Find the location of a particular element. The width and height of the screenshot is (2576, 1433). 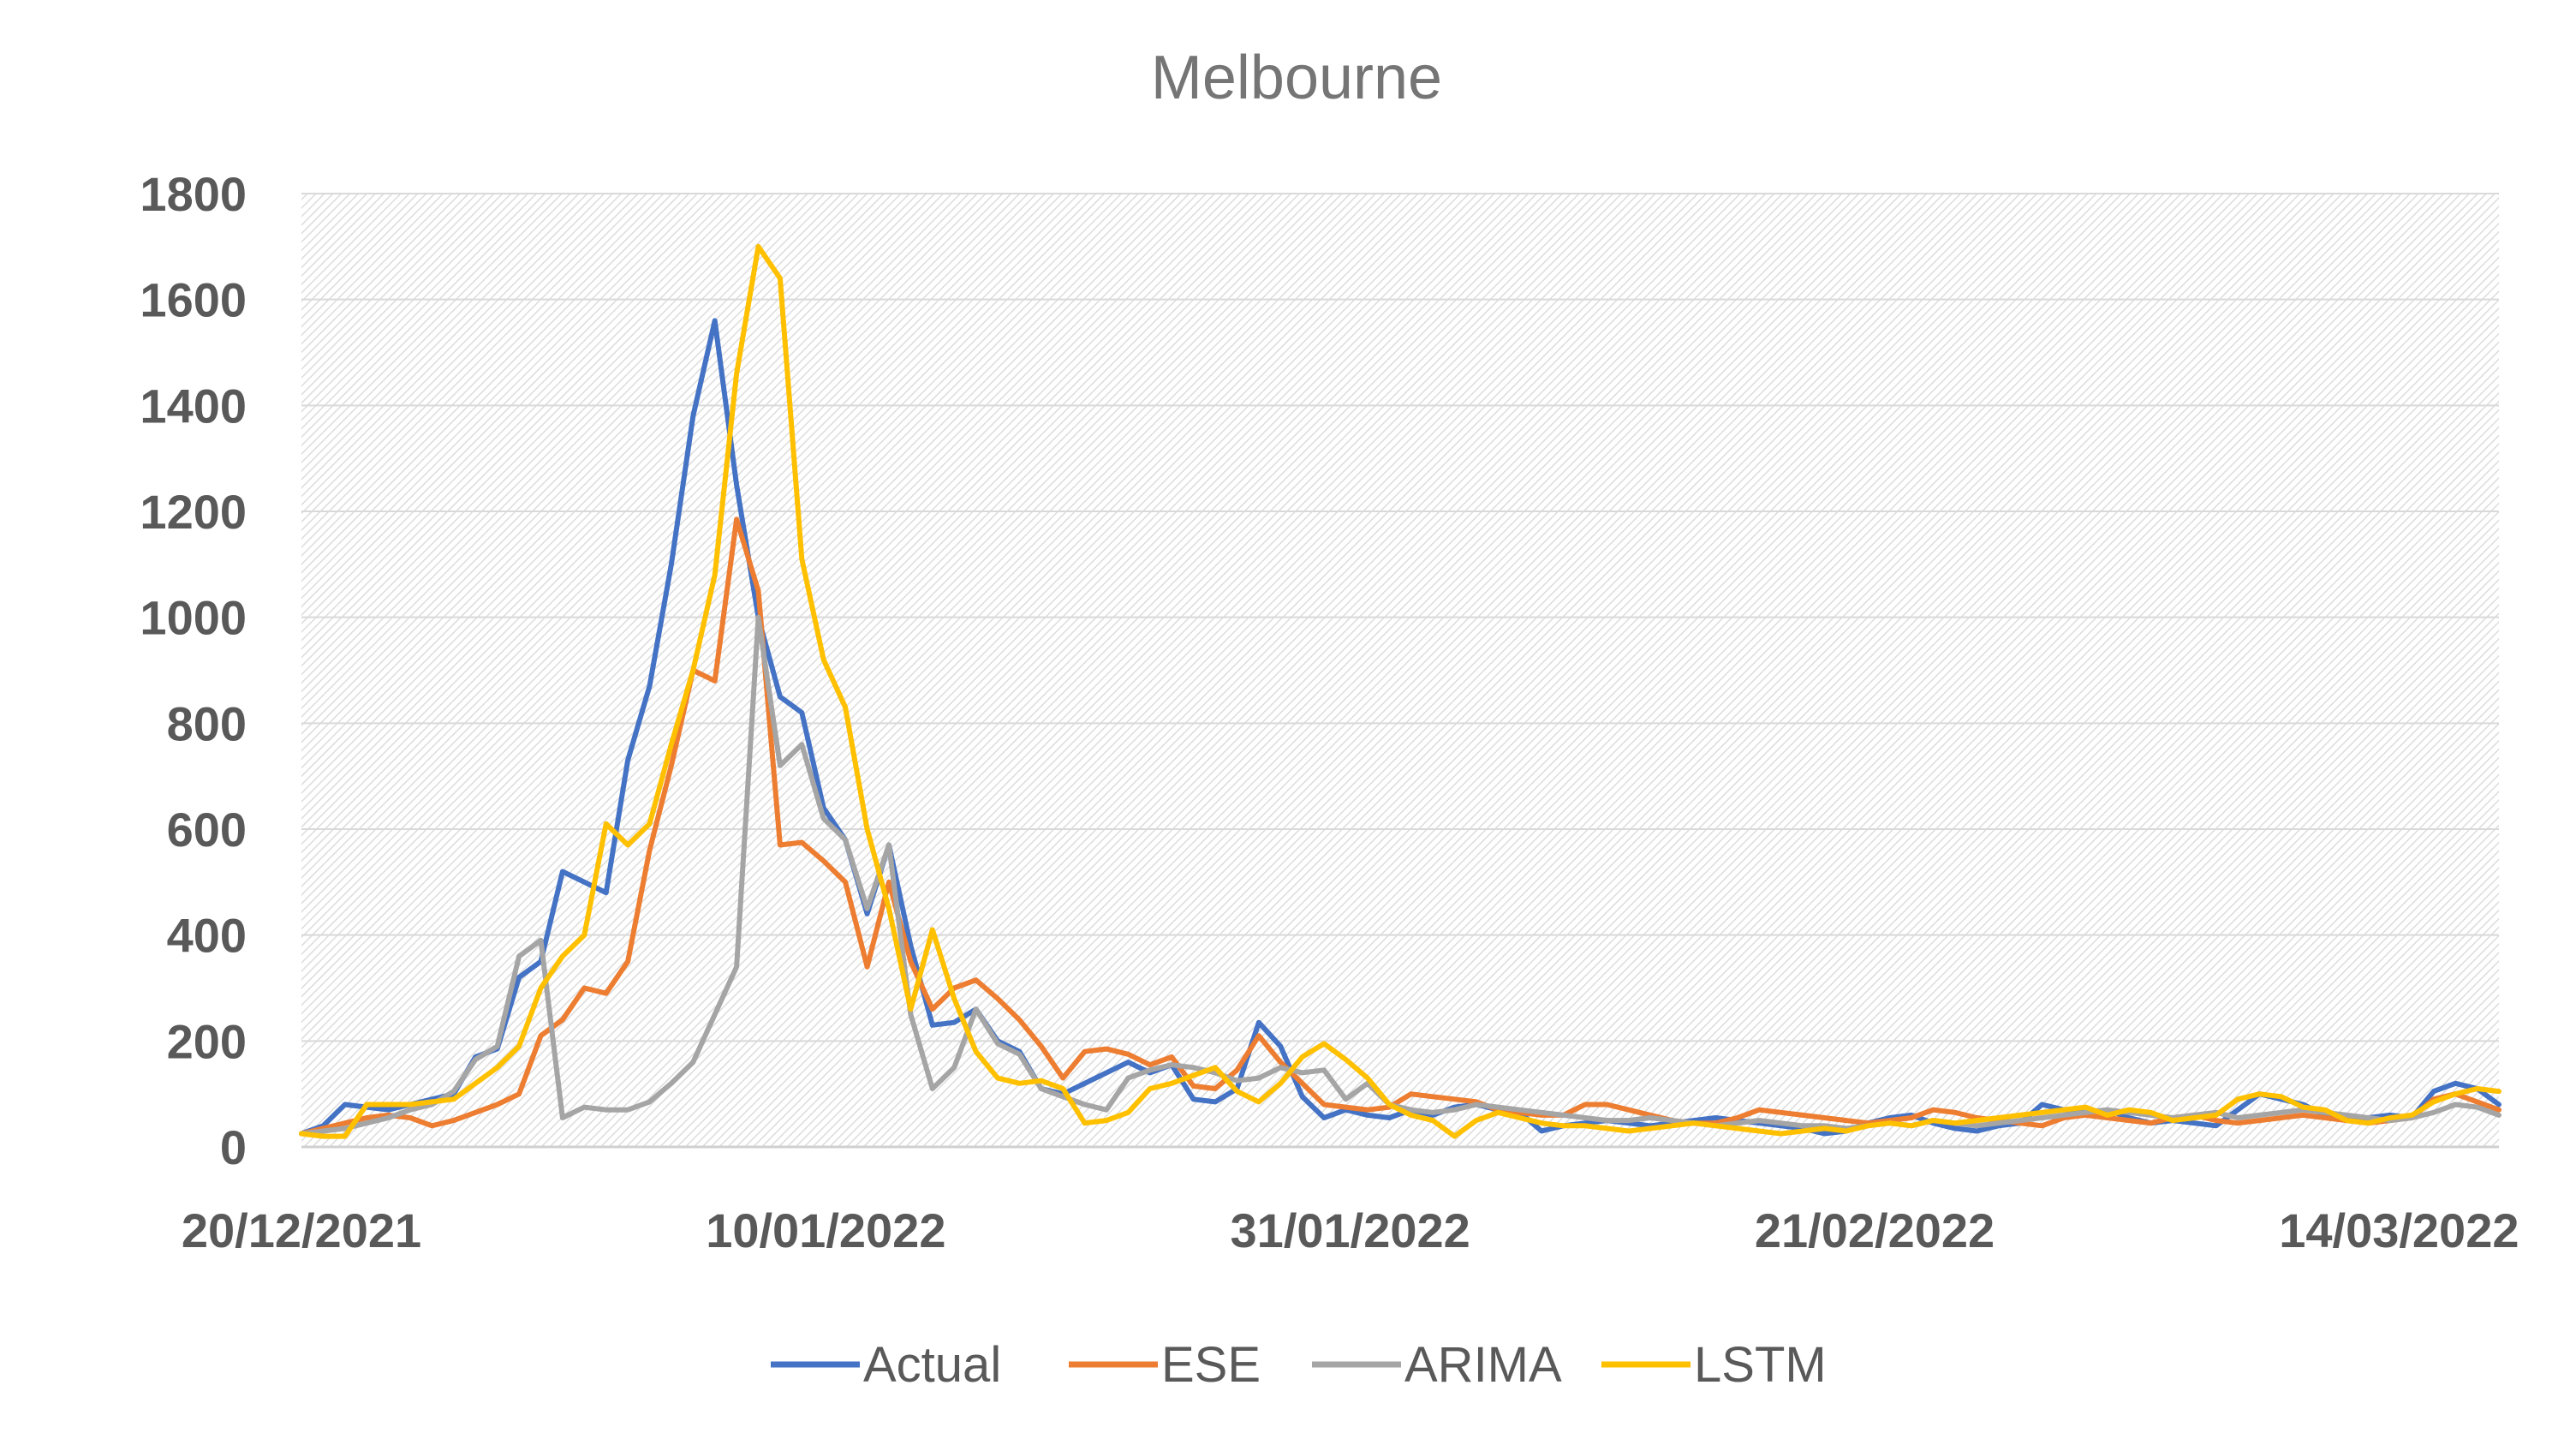

x-tick-label: 14/03/2022 is located at coordinates (2399, 1230).